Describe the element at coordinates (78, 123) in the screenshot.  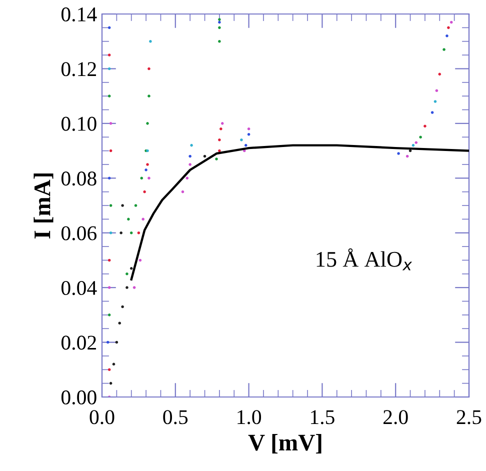
I see `y-tick-label: 0.10` at that location.